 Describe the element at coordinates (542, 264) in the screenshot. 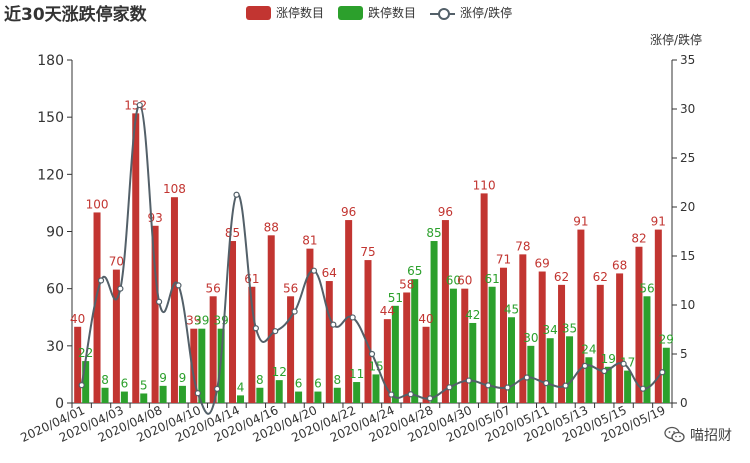

I see `bar-label-limit-up: 69` at that location.